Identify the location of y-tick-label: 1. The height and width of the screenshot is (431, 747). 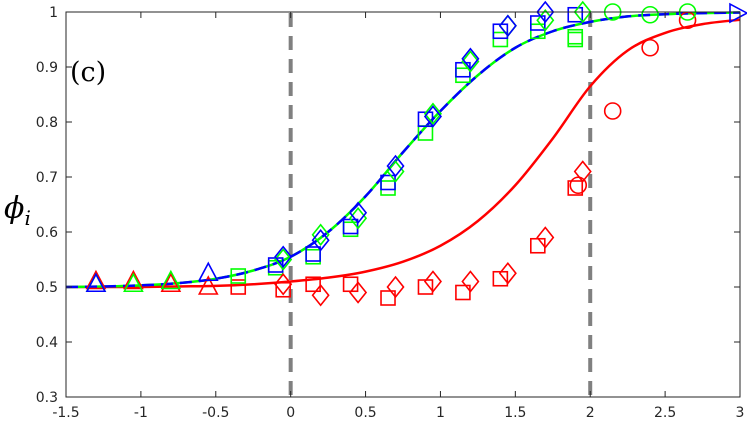
(53, 13).